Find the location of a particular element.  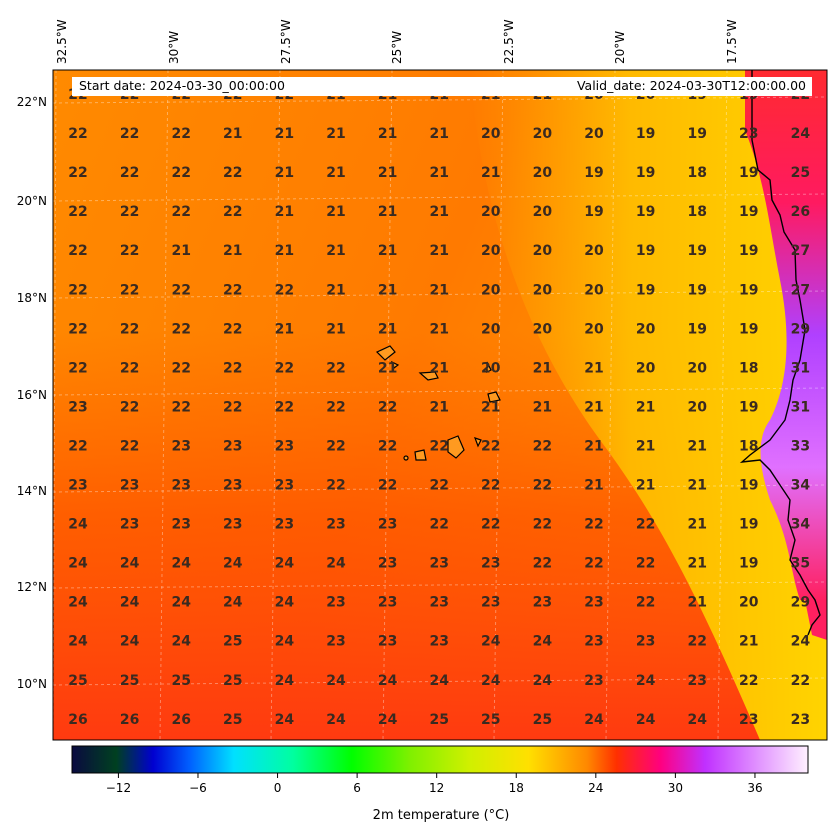

longitude-label: 32.5°W is located at coordinates (62, 41).